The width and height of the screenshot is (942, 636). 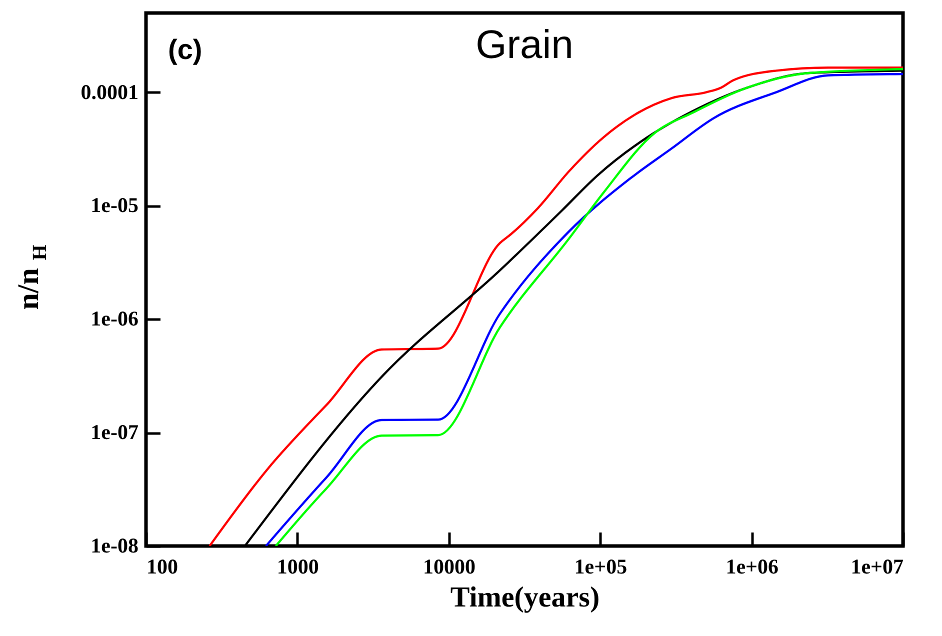 What do you see at coordinates (185, 49) in the screenshot?
I see `annotation: (c)` at bounding box center [185, 49].